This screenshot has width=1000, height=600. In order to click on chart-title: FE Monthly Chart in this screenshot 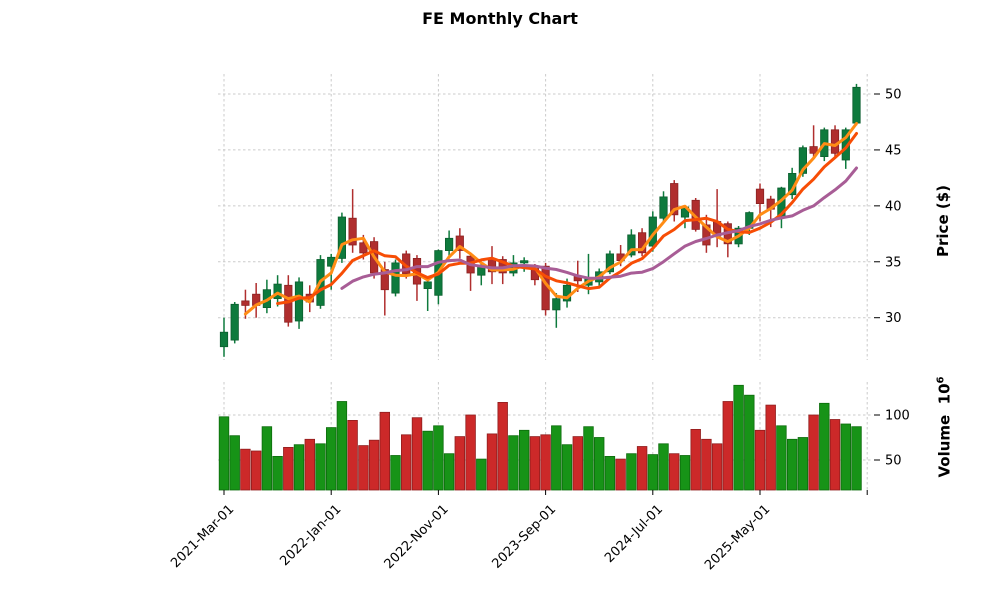, I will do `click(500, 18)`.